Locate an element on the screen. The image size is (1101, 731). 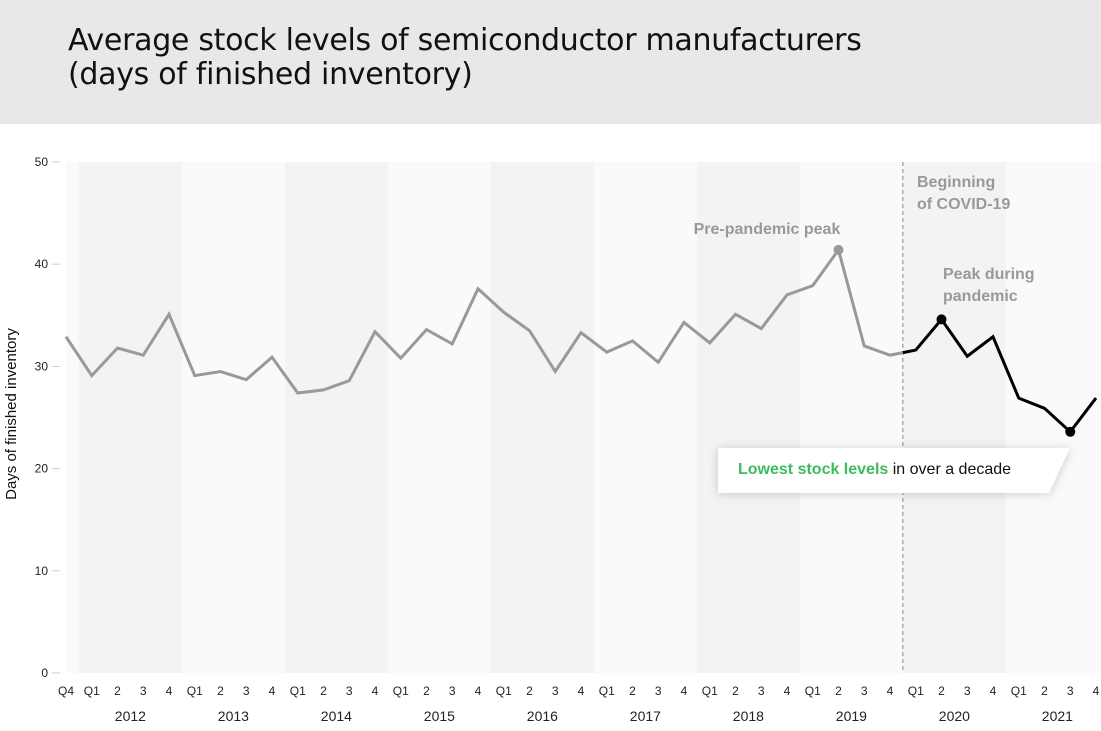
pandemic-peak-marker is located at coordinates (941, 319).